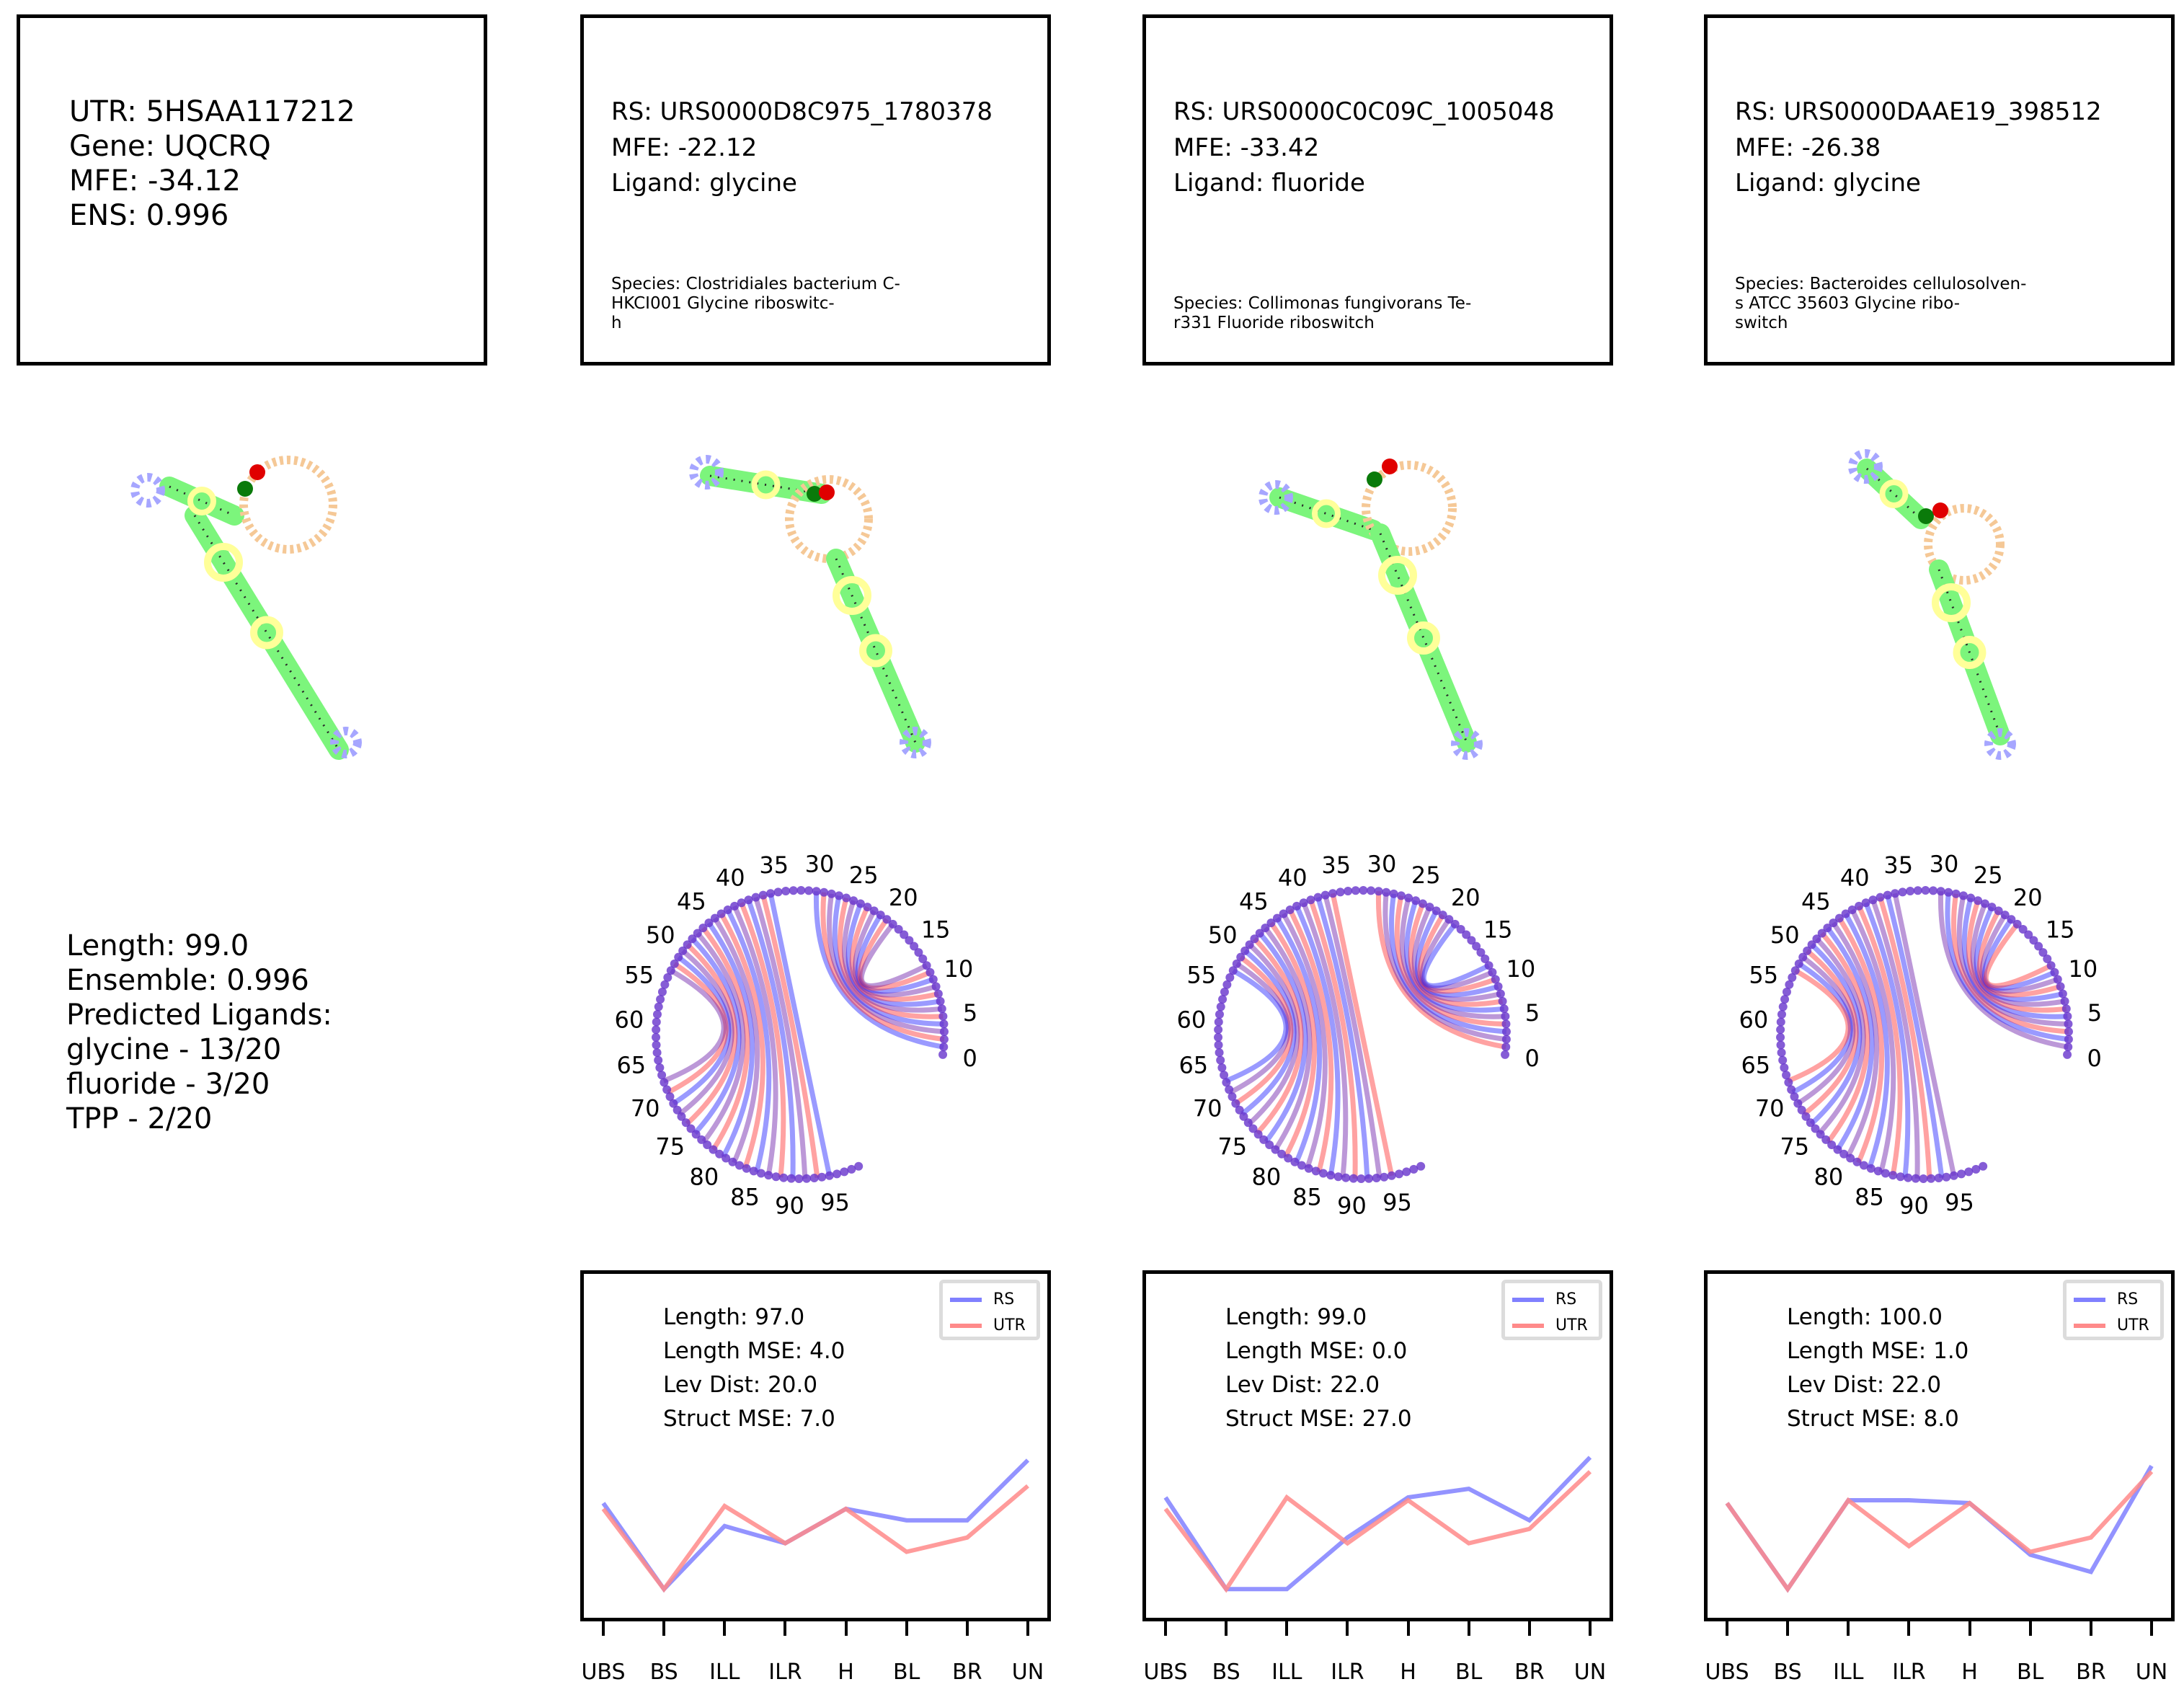 The height and width of the screenshot is (1705, 2184). Describe the element at coordinates (1364, 112) in the screenshot. I see `rs-id: RS: URS0000C0C09C_1005048` at that location.